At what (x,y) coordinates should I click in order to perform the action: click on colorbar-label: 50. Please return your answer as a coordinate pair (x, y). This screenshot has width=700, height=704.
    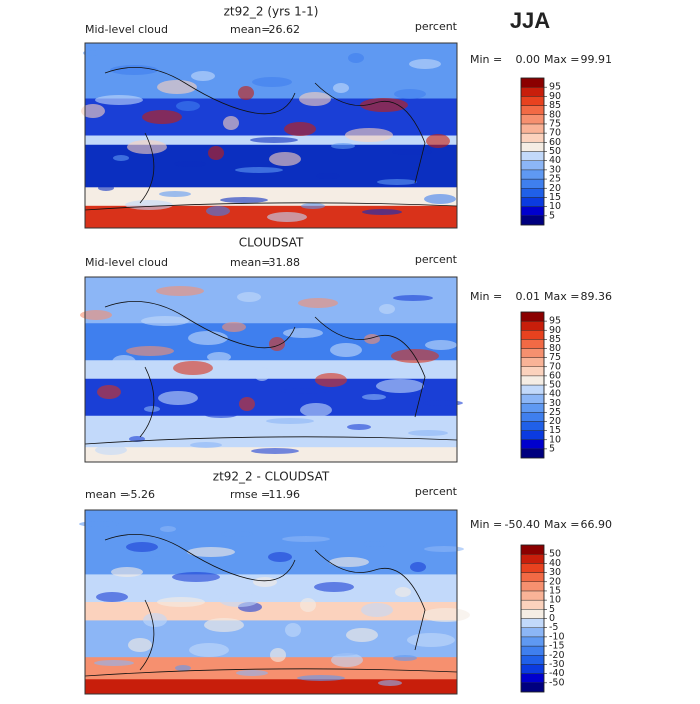
    Looking at the image, I should click on (555, 554).